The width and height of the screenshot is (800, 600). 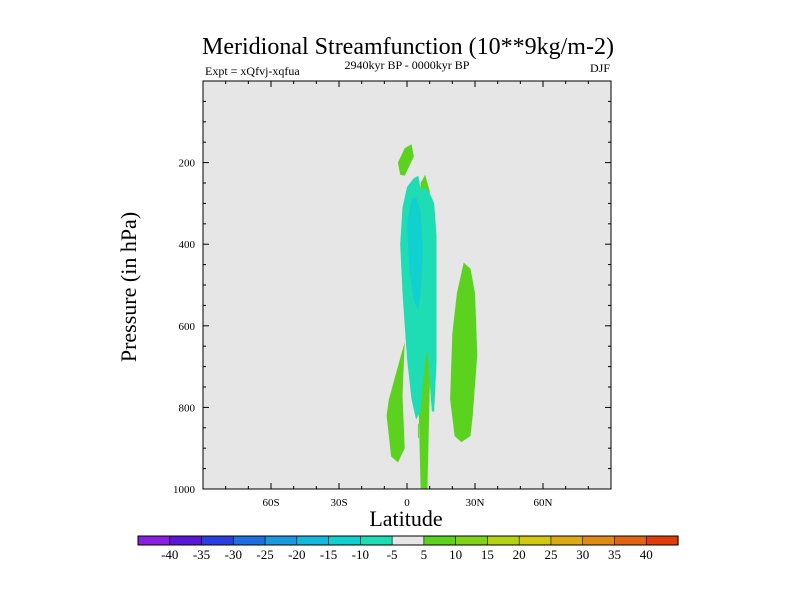 What do you see at coordinates (128, 287) in the screenshot?
I see `y-axis-label: Pressure (in hPa)` at bounding box center [128, 287].